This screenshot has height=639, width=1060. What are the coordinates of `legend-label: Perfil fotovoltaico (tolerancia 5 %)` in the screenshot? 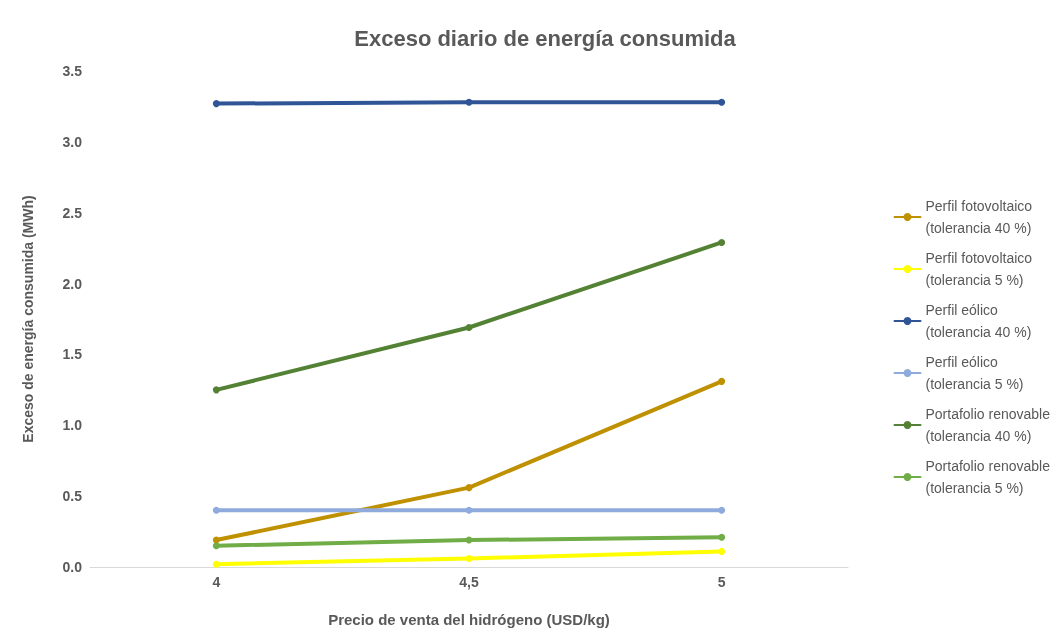 It's located at (979, 269).